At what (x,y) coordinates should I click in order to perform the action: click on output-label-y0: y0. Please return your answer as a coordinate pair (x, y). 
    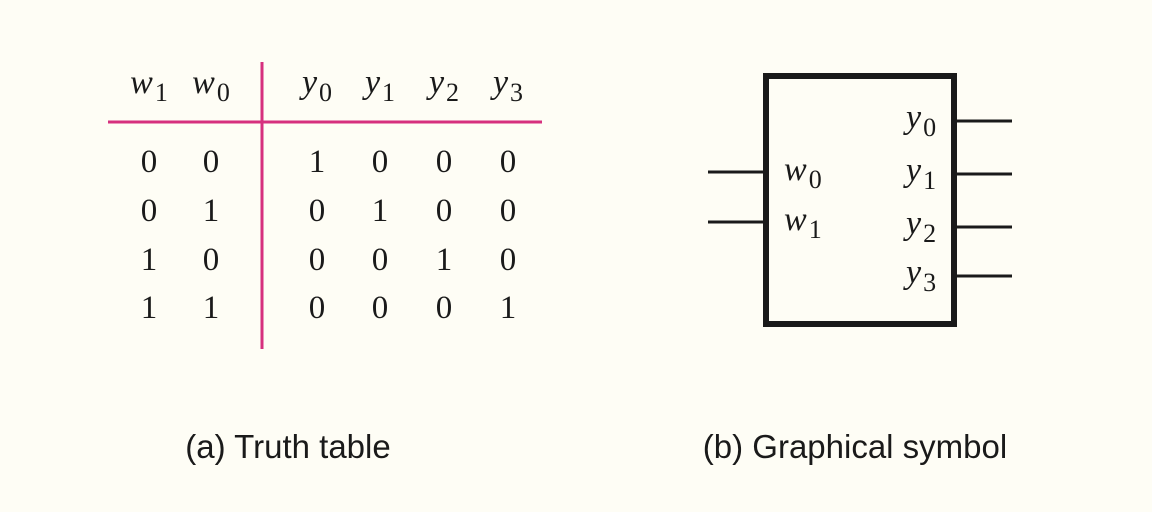
    Looking at the image, I should click on (919, 120).